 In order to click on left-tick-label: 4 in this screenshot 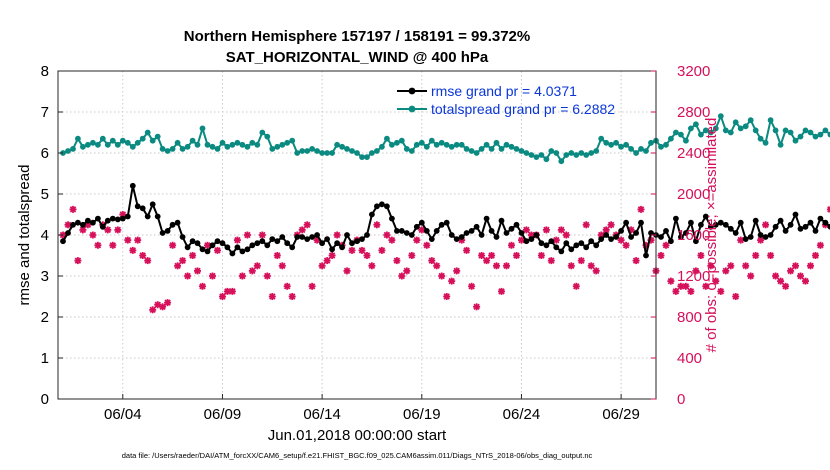, I will do `click(45, 235)`.